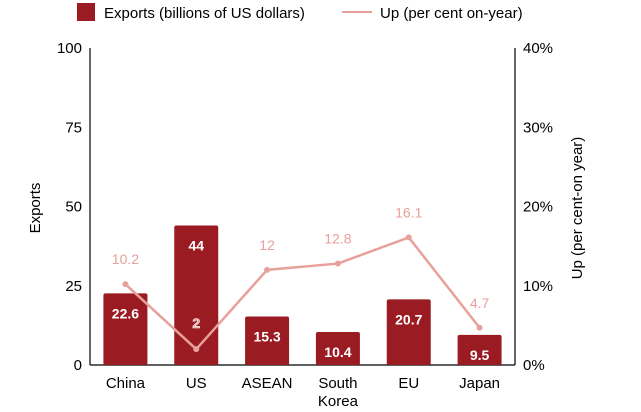 The width and height of the screenshot is (641, 412). Describe the element at coordinates (69, 48) in the screenshot. I see `left-tick-label: 100` at that location.